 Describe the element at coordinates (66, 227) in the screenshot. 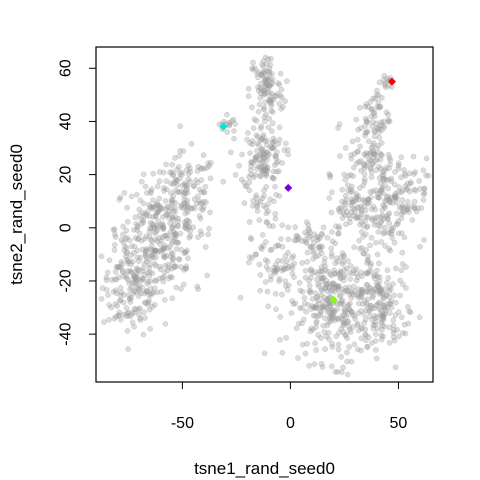

I see `y-tick-label: 0` at that location.